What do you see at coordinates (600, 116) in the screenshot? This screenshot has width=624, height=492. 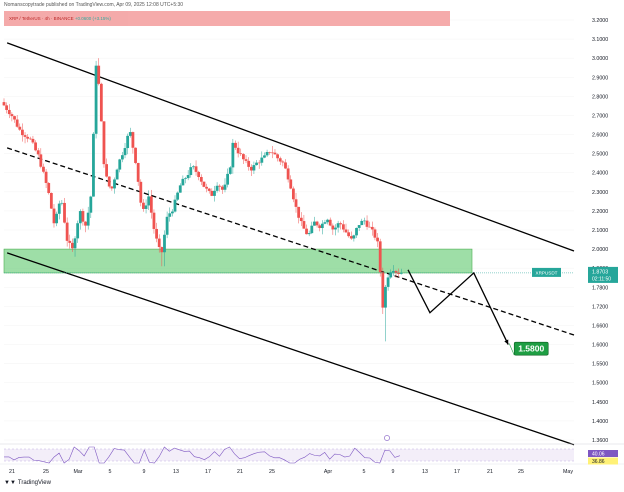 I see `y-tick-label: 2.7000` at bounding box center [600, 116].